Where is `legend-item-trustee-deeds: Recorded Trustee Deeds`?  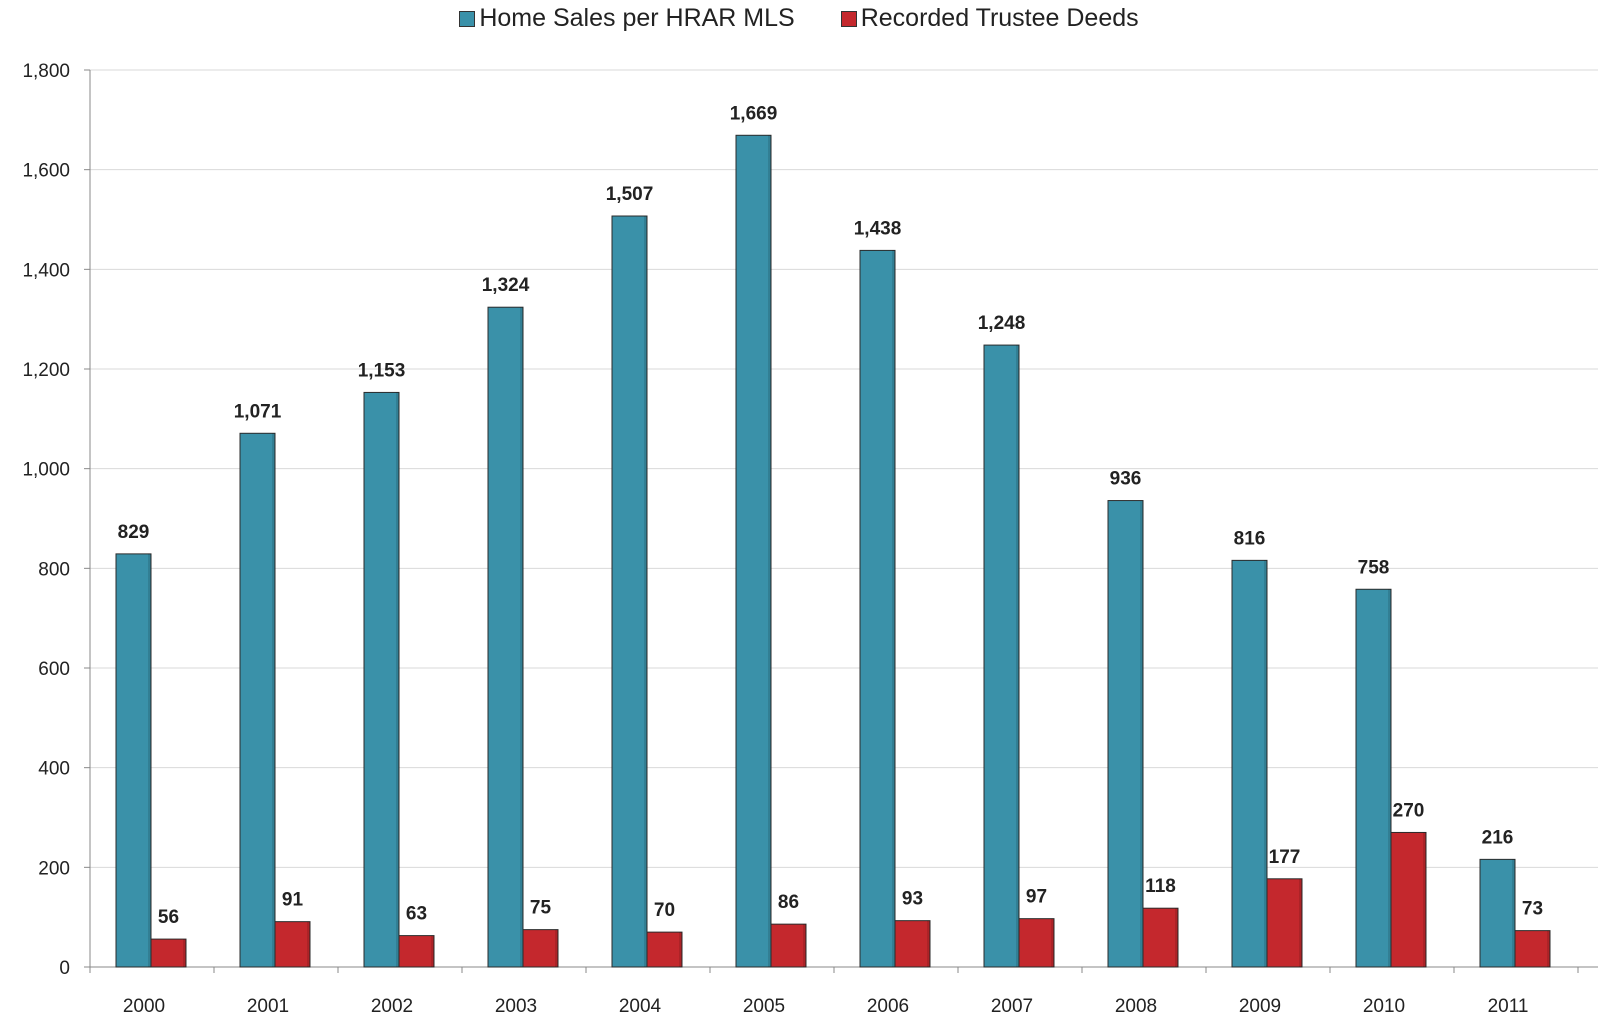 legend-item-trustee-deeds: Recorded Trustee Deeds is located at coordinates (989, 18).